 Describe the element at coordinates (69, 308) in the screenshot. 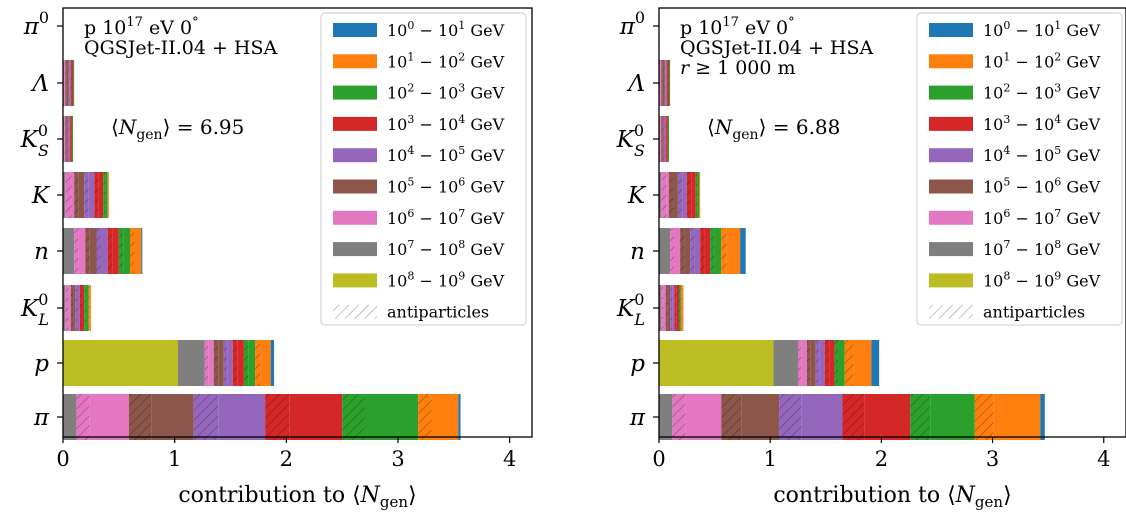

I see `bar-segment-K⁰_L-2` at that location.